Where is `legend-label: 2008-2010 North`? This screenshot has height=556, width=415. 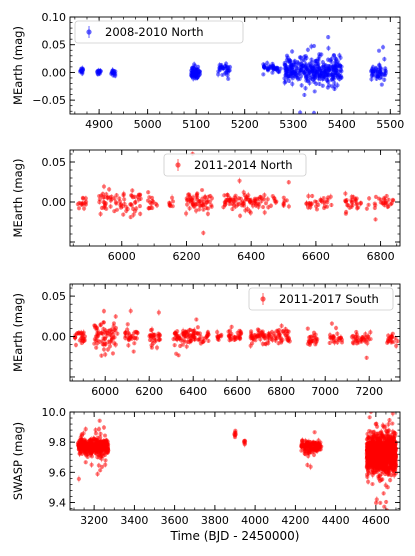
legend-label: 2008-2010 North is located at coordinates (154, 32).